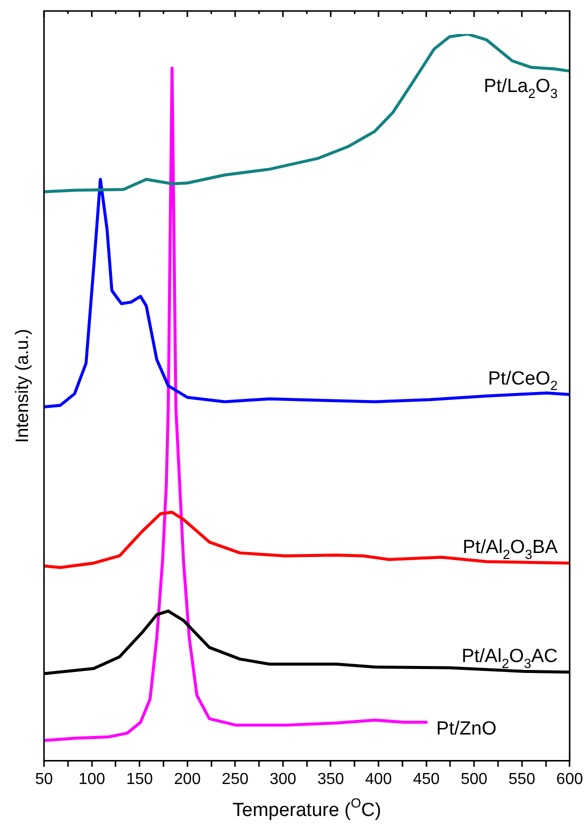 The width and height of the screenshot is (586, 830). Describe the element at coordinates (466, 729) in the screenshot. I see `series-label: Pt/ZnO` at that location.